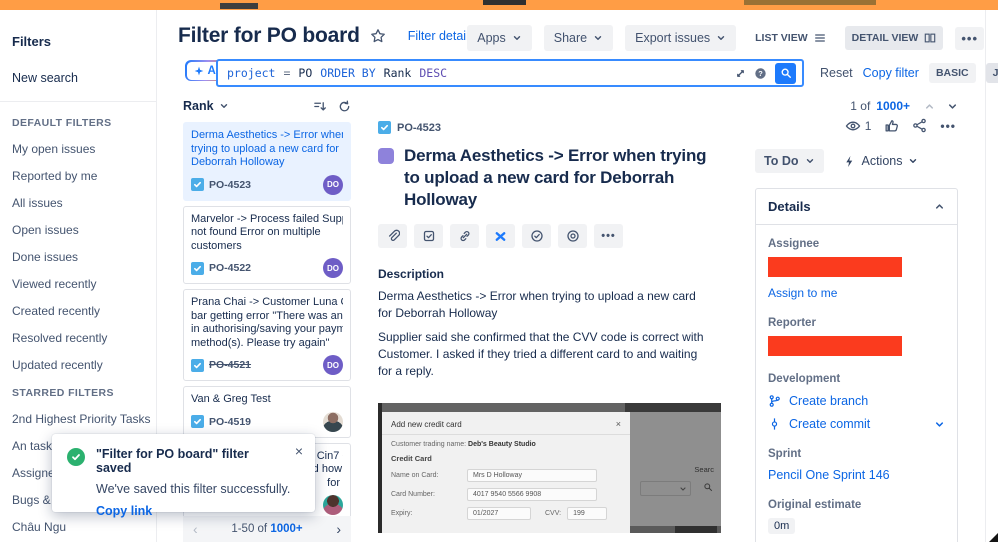 This screenshot has height=542, width=998. Describe the element at coordinates (618, 424) in the screenshot. I see `screenshot-close-icon: ×` at that location.